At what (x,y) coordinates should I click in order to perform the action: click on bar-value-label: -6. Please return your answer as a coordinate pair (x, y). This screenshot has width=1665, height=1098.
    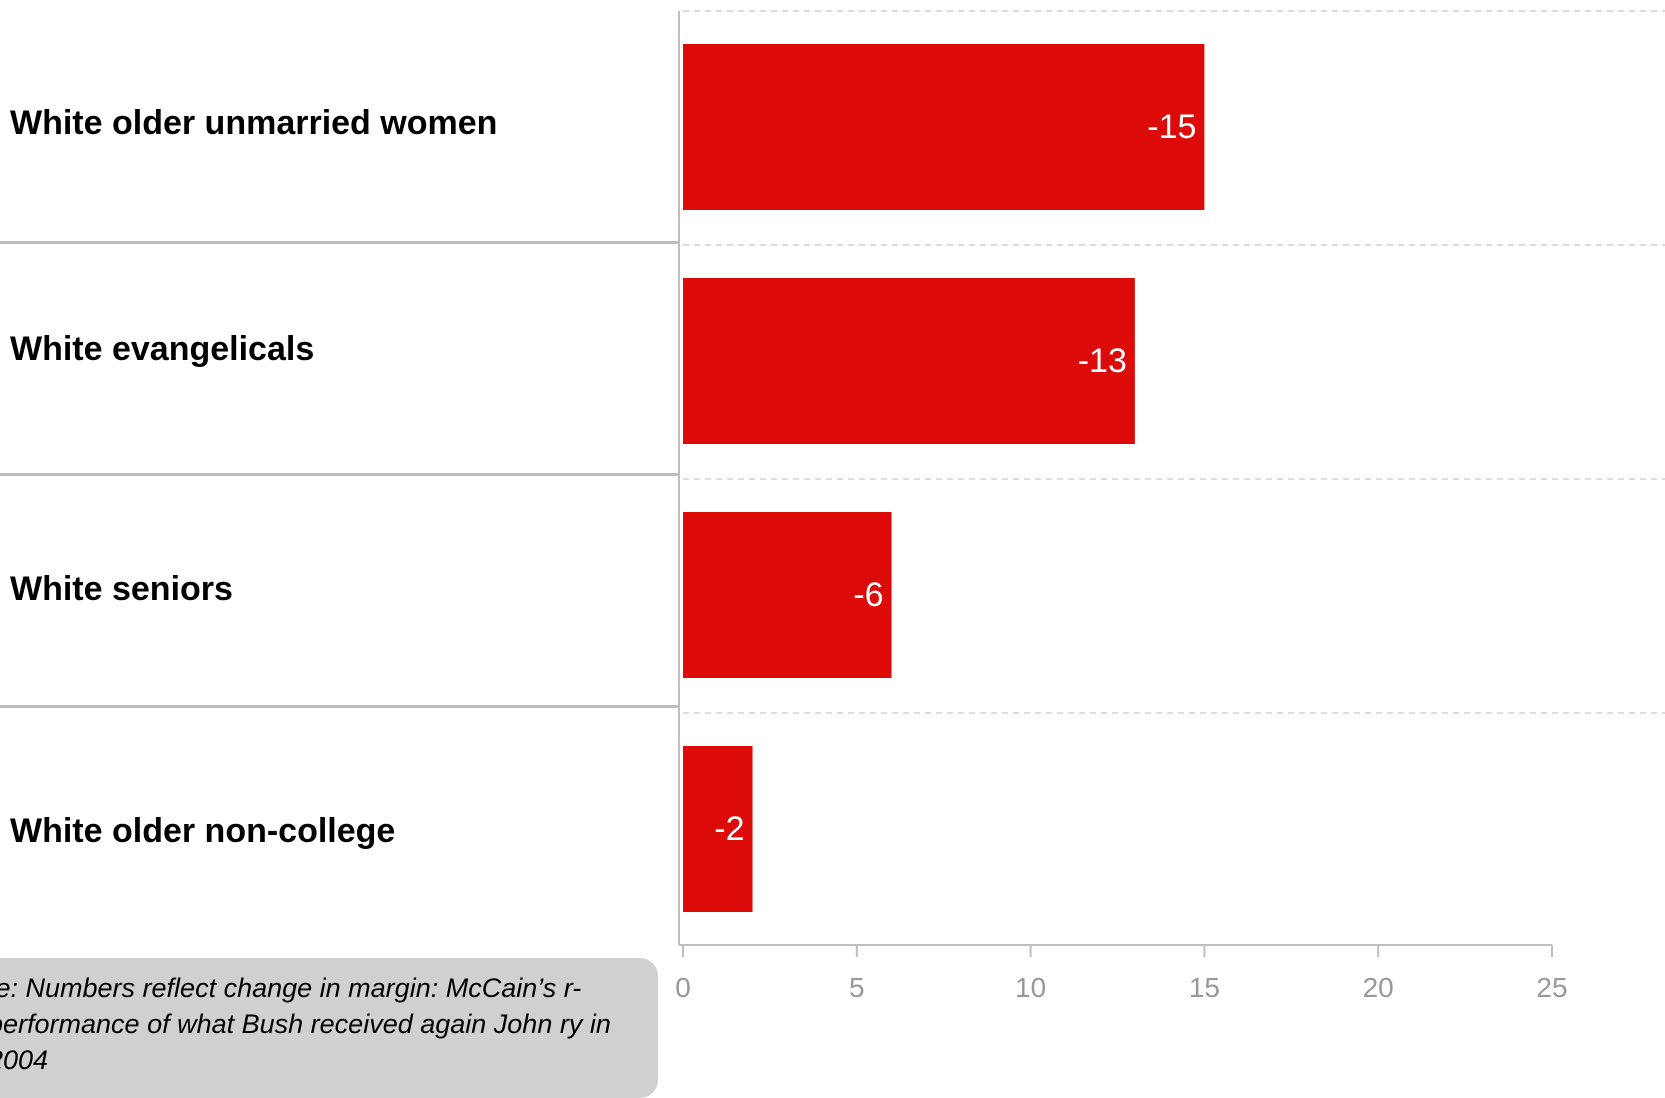
    Looking at the image, I should click on (868, 595).